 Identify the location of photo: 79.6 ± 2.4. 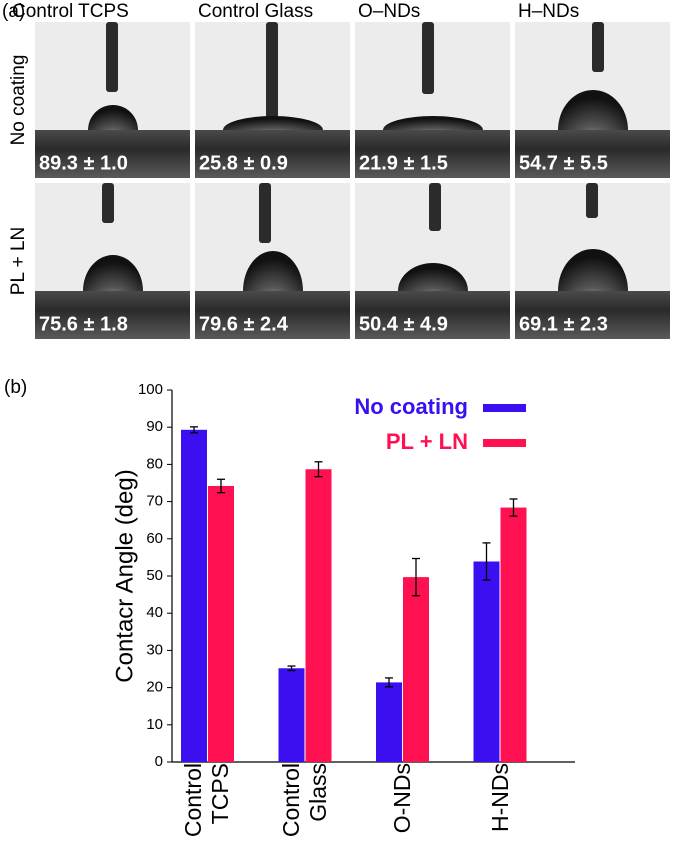
(272, 261).